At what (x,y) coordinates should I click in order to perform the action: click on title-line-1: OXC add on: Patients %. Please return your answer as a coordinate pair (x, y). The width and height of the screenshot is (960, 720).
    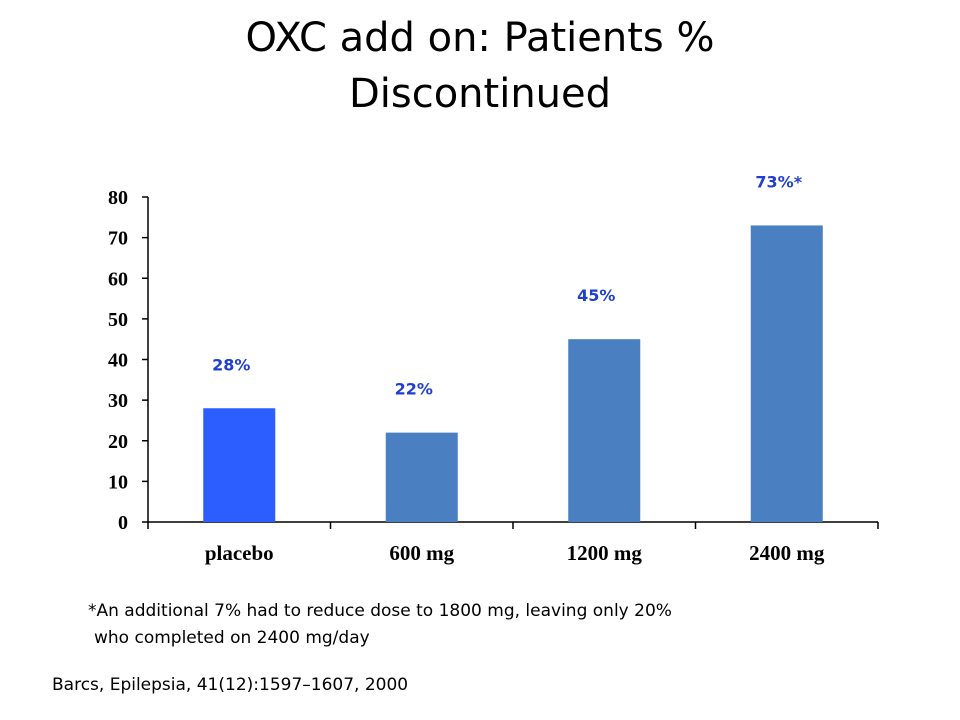
    Looking at the image, I should click on (480, 38).